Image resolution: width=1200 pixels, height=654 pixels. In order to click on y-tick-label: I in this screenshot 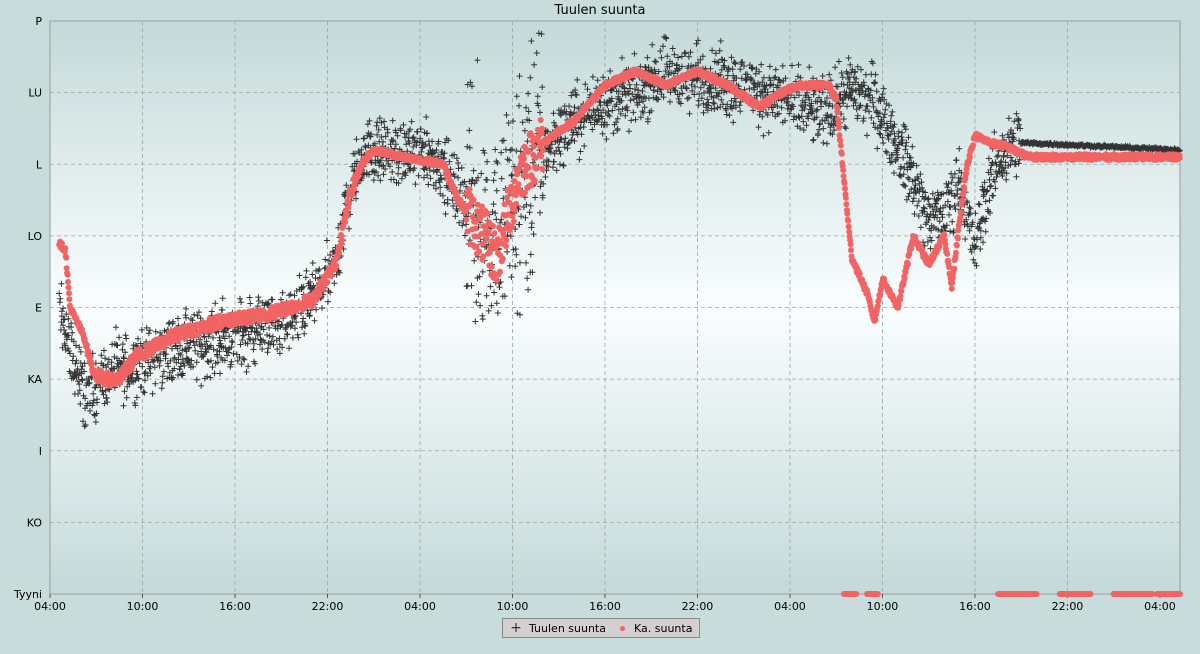, I will do `click(40, 451)`.